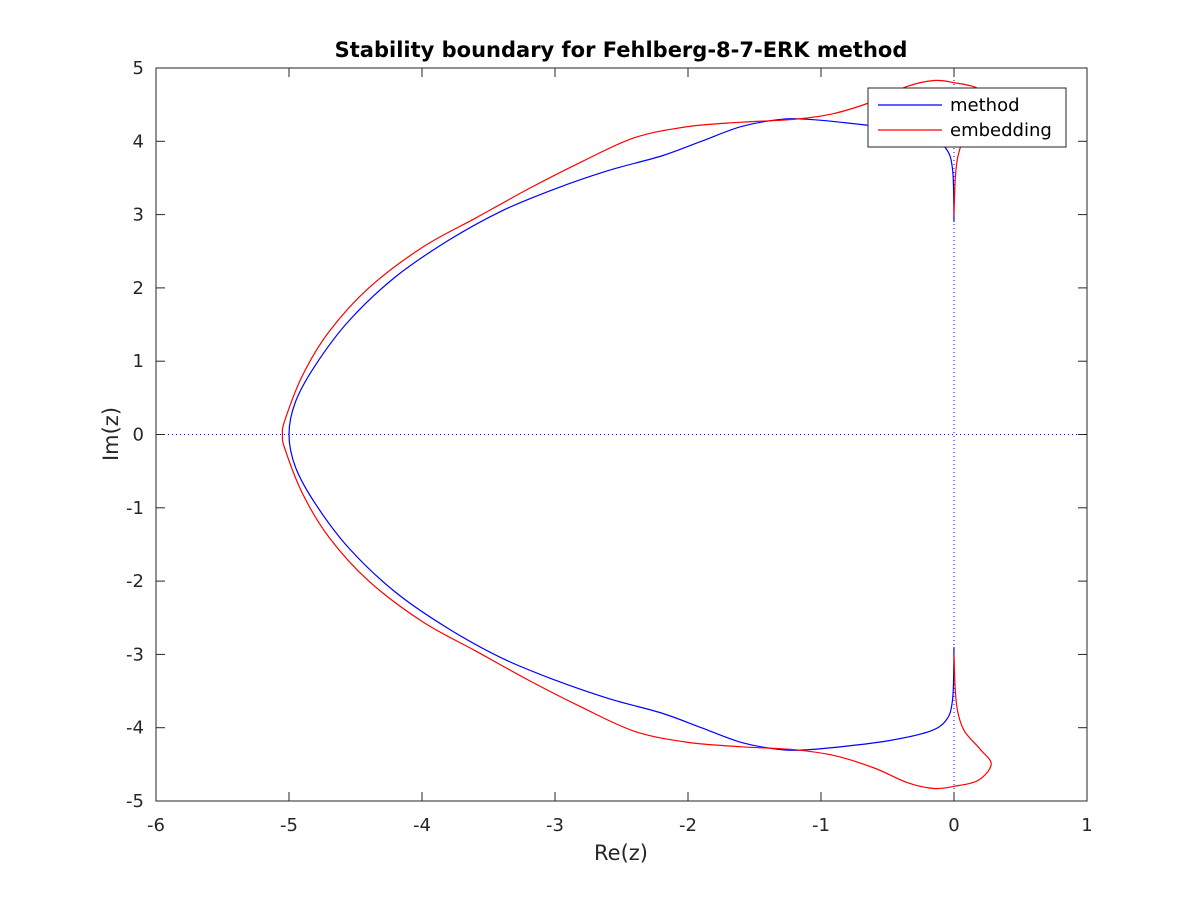  Describe the element at coordinates (289, 825) in the screenshot. I see `x-tick-label: -5` at that location.